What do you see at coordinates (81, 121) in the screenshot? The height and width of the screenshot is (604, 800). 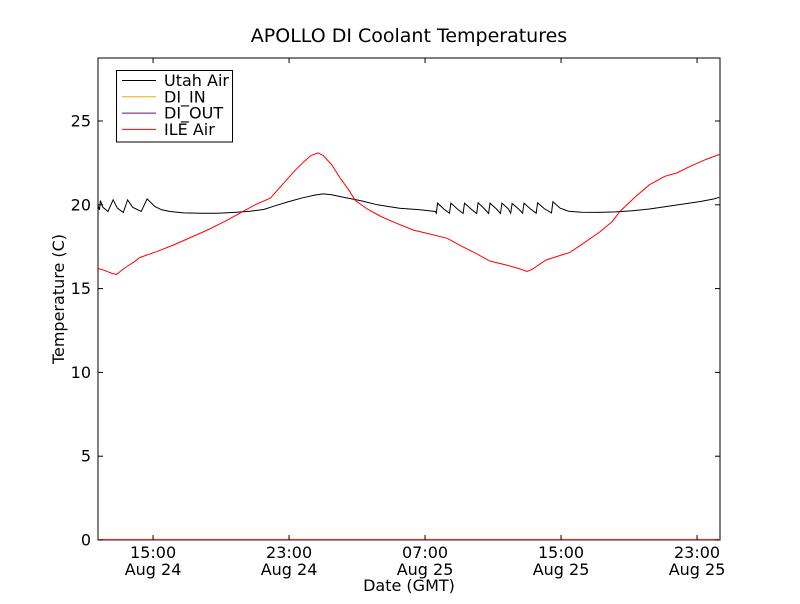 I see `y-tick-label: 25` at bounding box center [81, 121].